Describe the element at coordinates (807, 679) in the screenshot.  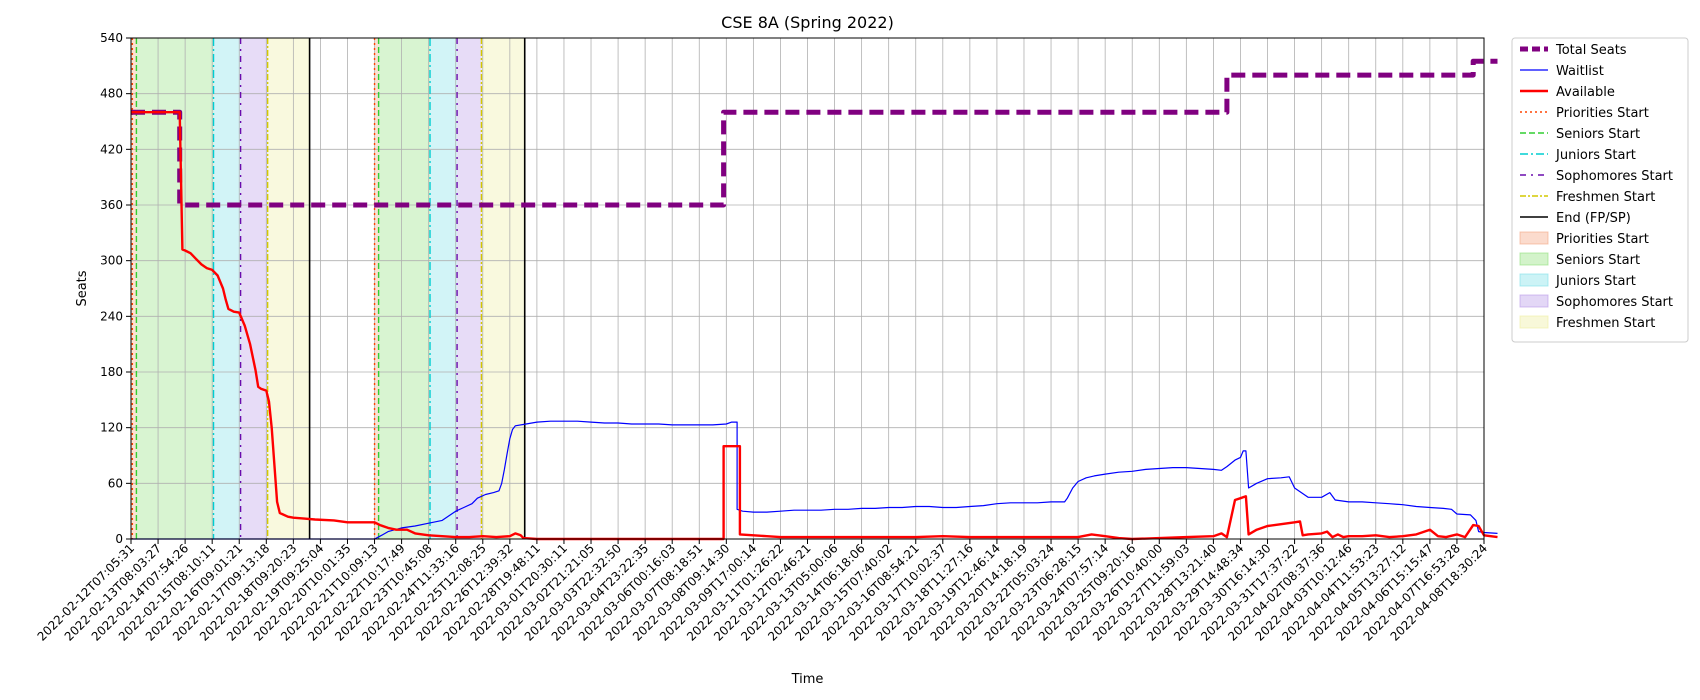
I see `x-axis-label: Time` at that location.